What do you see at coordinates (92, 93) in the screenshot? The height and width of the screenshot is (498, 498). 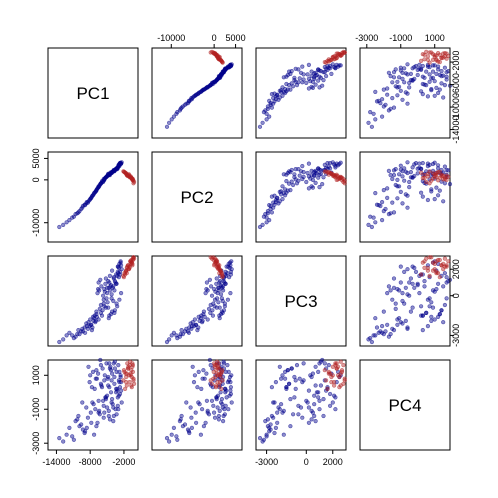 I see `variable-label: PC1` at bounding box center [92, 93].